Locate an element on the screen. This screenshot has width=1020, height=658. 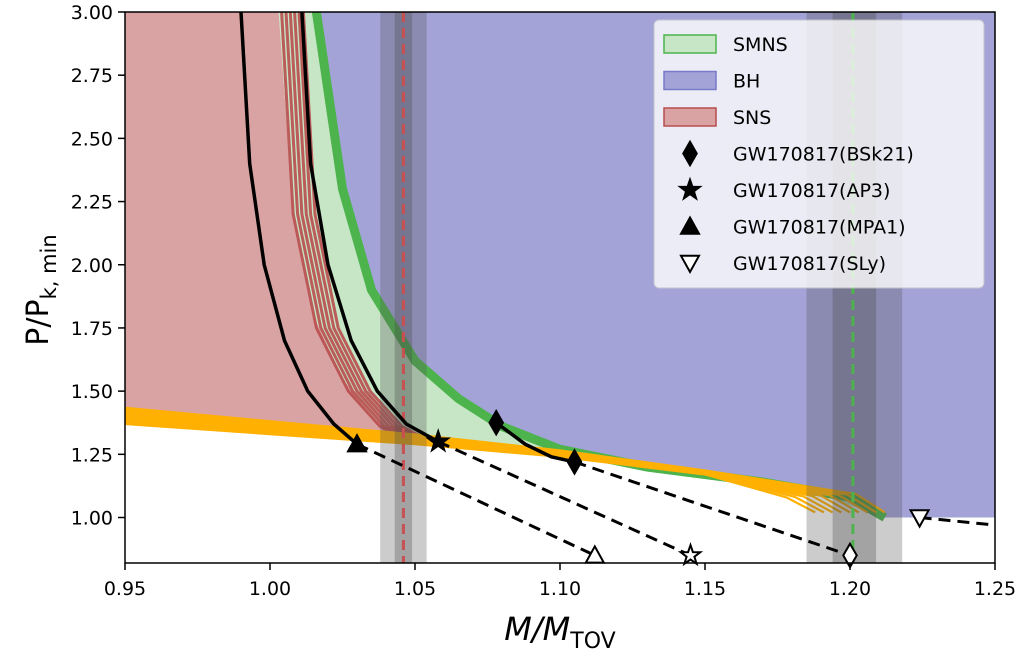
orange-curve is located at coordinates (505, 460).